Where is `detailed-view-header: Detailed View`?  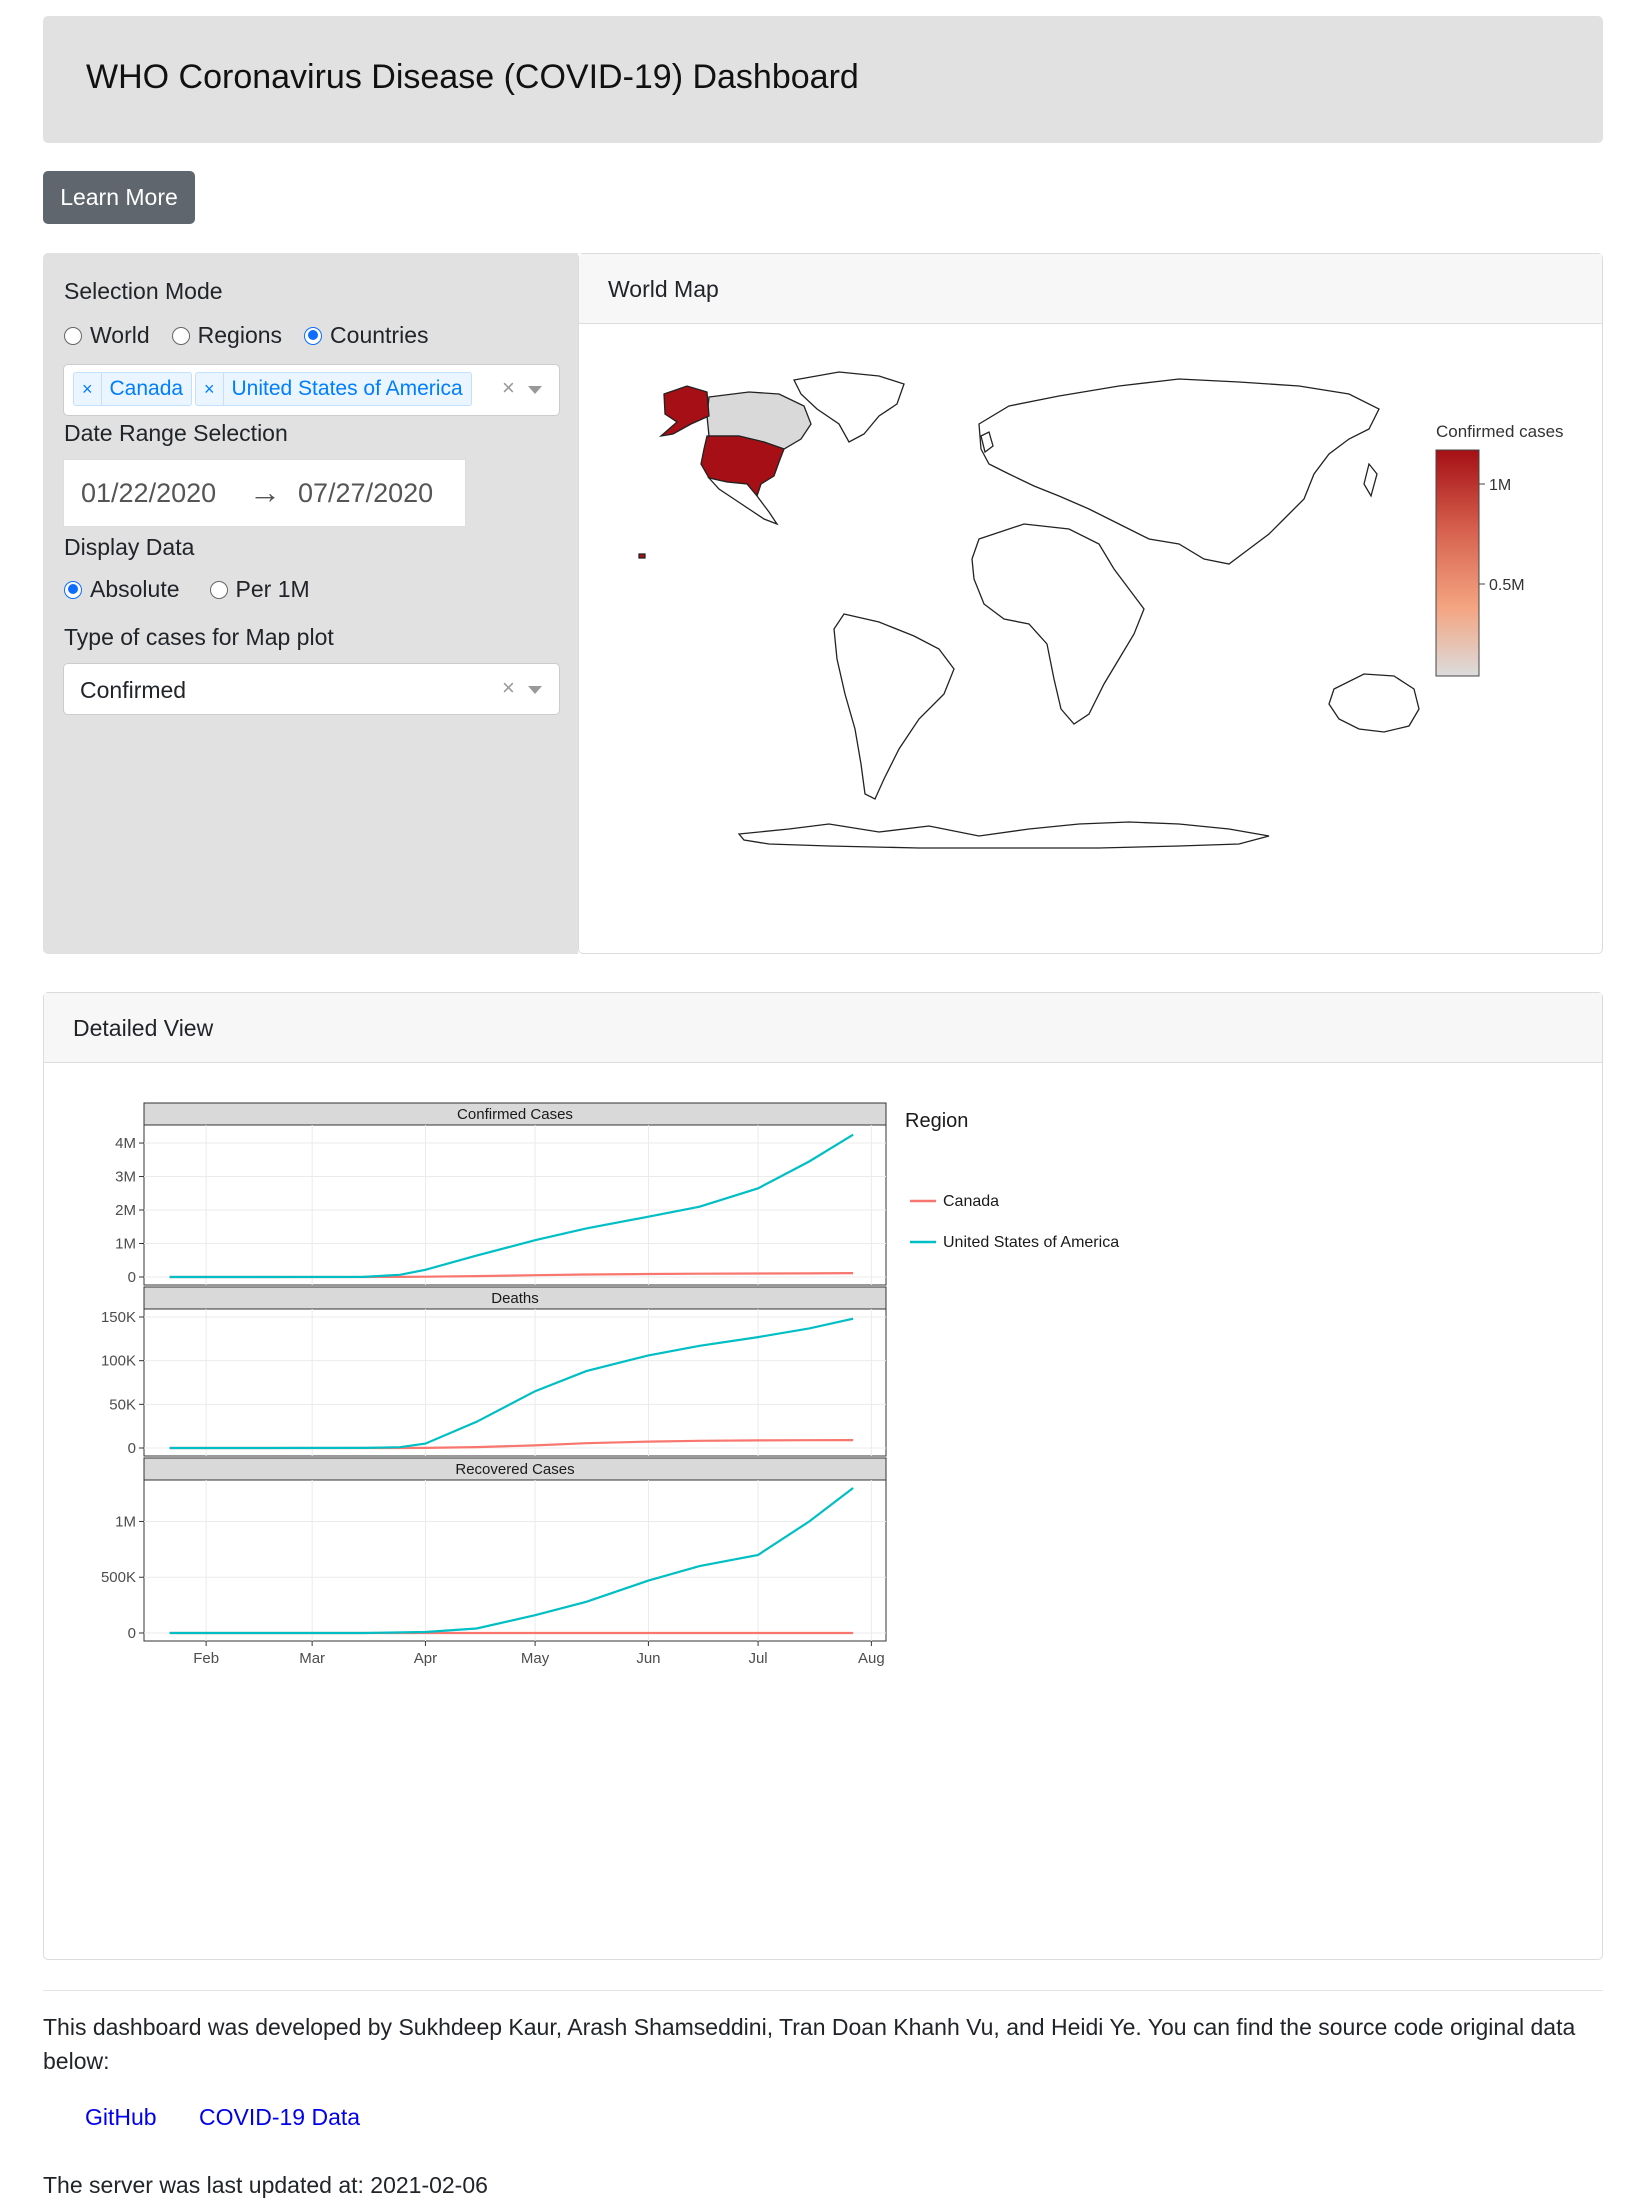
detailed-view-header: Detailed View is located at coordinates (823, 1028).